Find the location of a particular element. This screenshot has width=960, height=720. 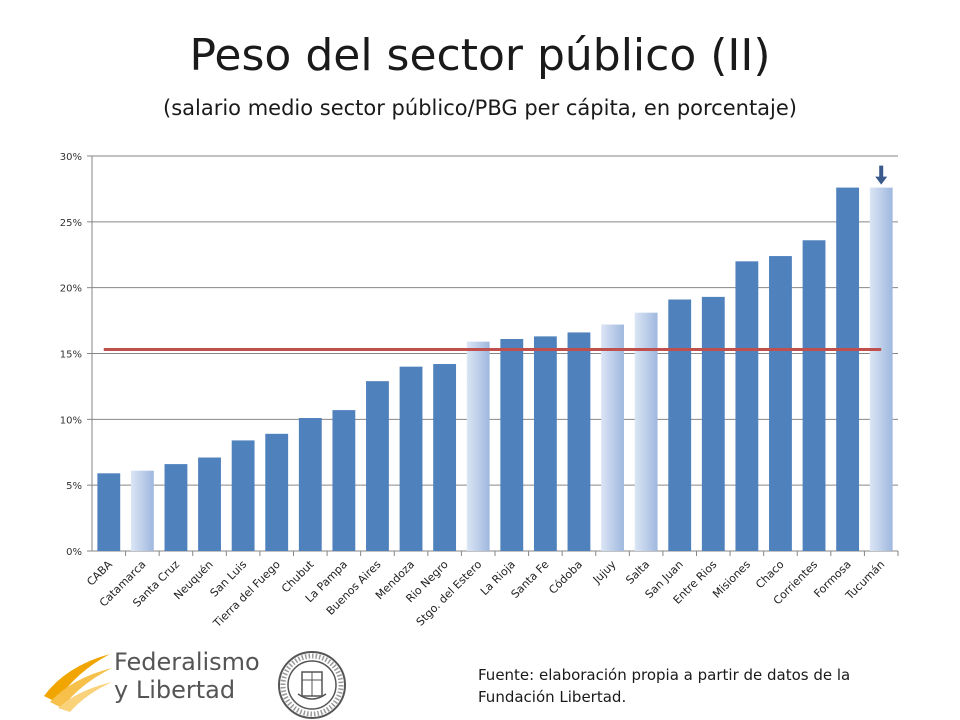

y-tick-label: 30% is located at coordinates (71, 157).